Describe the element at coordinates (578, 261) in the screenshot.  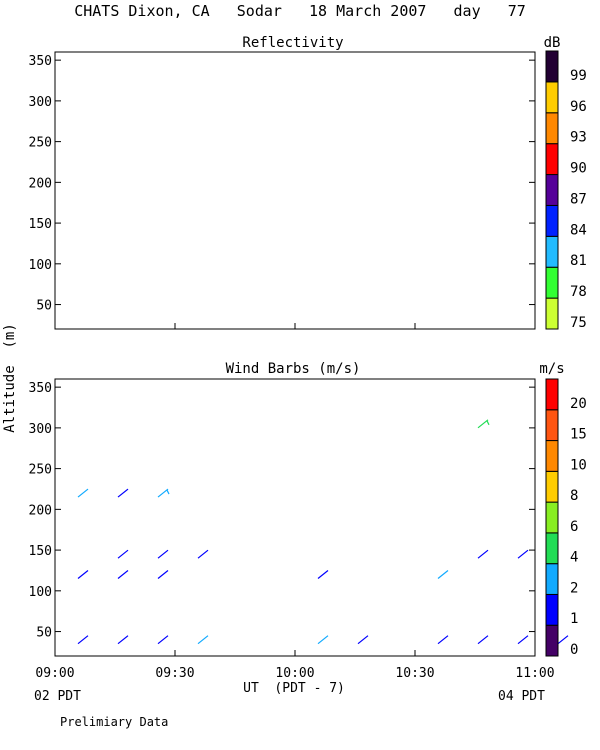
I see `colorbar-tick-label: 81` at that location.